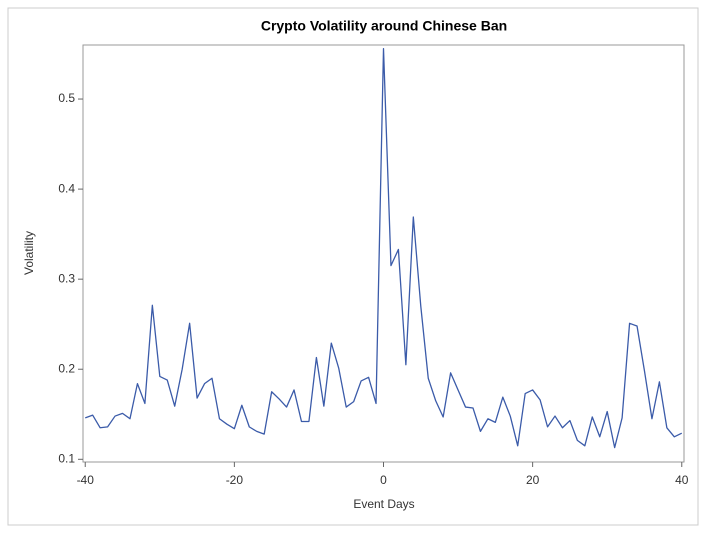 The image size is (708, 533). I want to click on y-tick-label: 0.4, so click(66, 188).